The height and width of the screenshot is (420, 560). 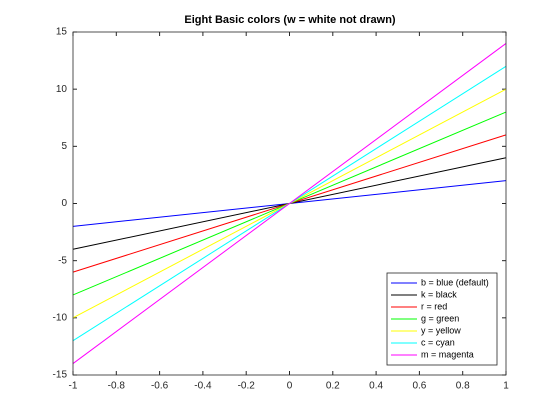 What do you see at coordinates (62, 260) in the screenshot?
I see `y-tick-label: -5` at bounding box center [62, 260].